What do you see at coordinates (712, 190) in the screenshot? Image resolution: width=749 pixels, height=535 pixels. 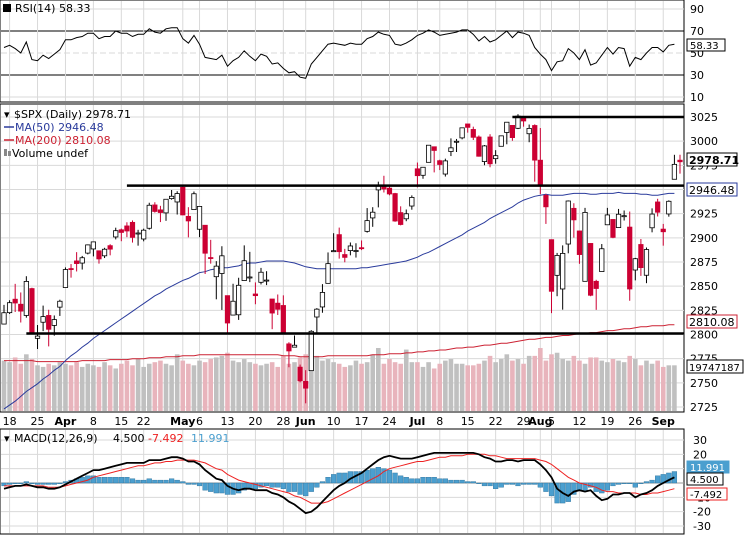 I see `ma50-tag-text: 2946.48` at bounding box center [712, 190].